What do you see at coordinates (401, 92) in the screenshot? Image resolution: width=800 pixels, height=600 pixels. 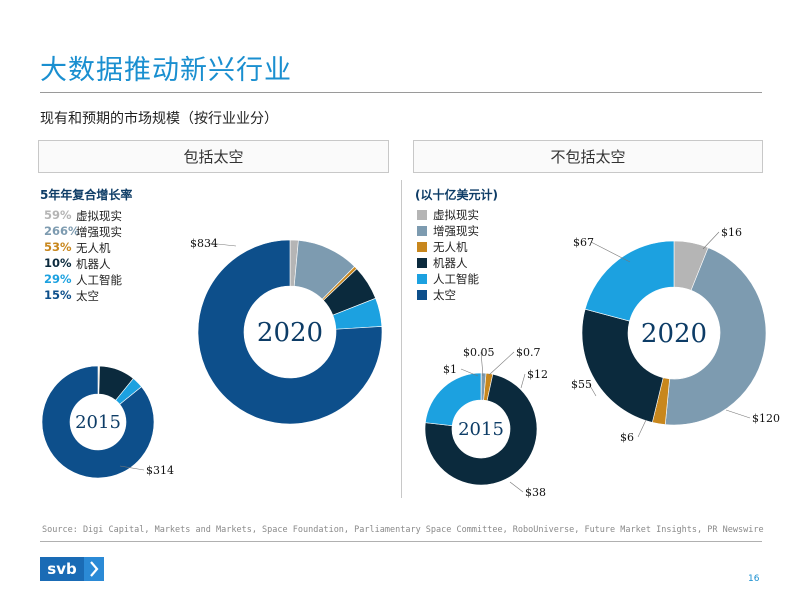 I see `title-divider` at bounding box center [401, 92].